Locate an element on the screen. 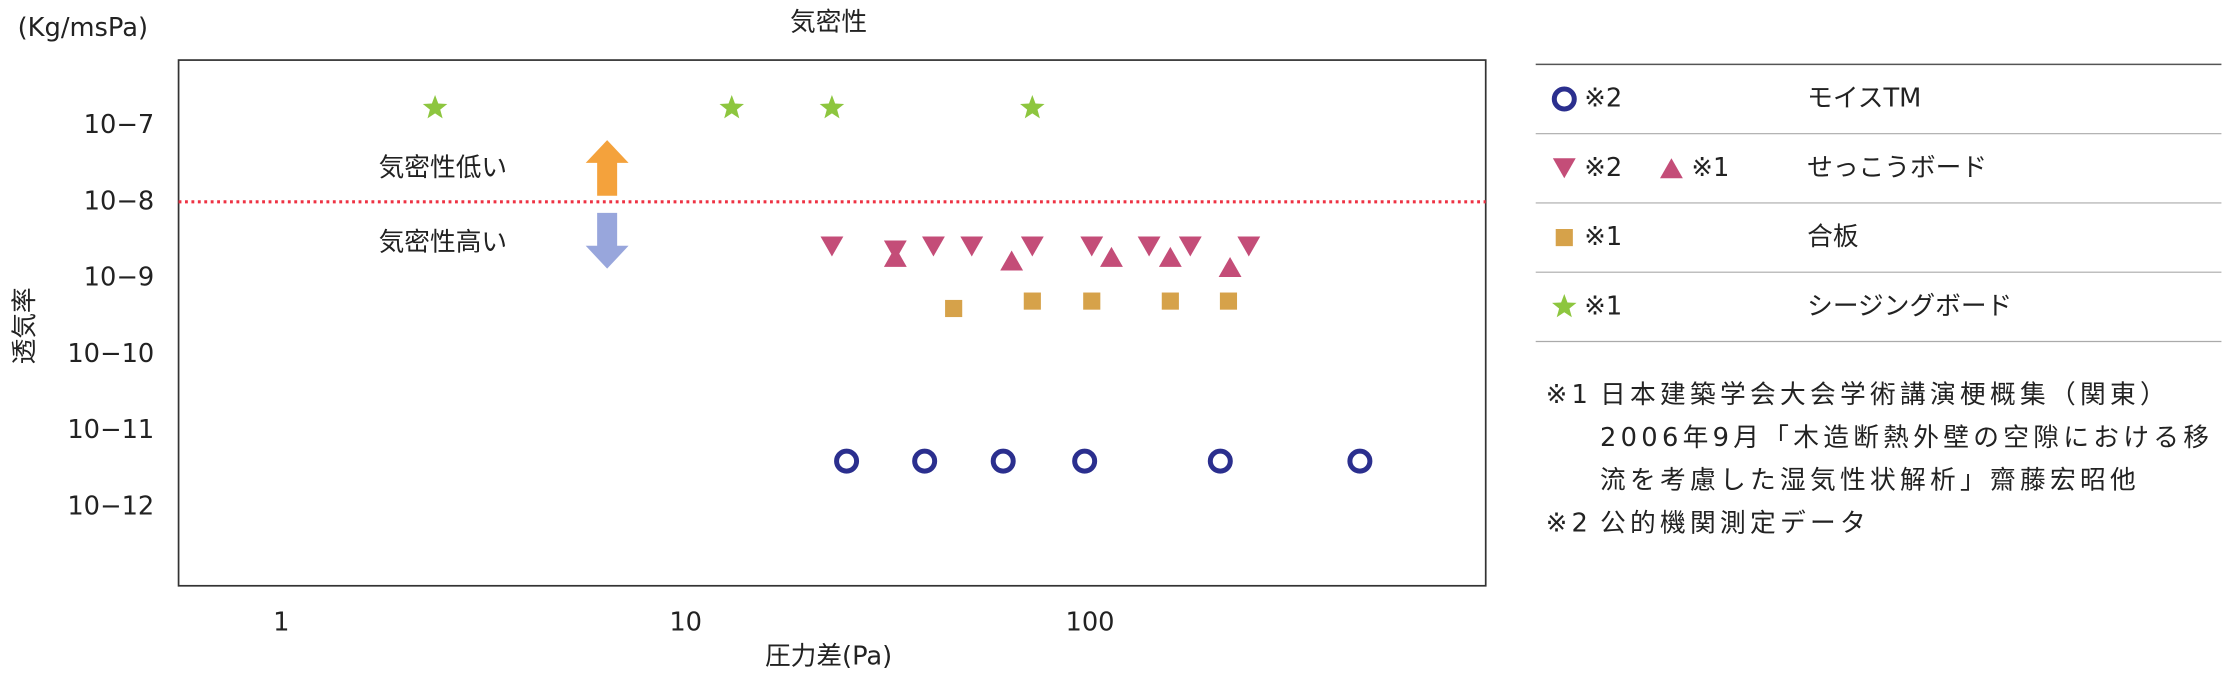 This screenshot has width=2240, height=673. y-unit: (Kg/msPa) is located at coordinates (83, 28).